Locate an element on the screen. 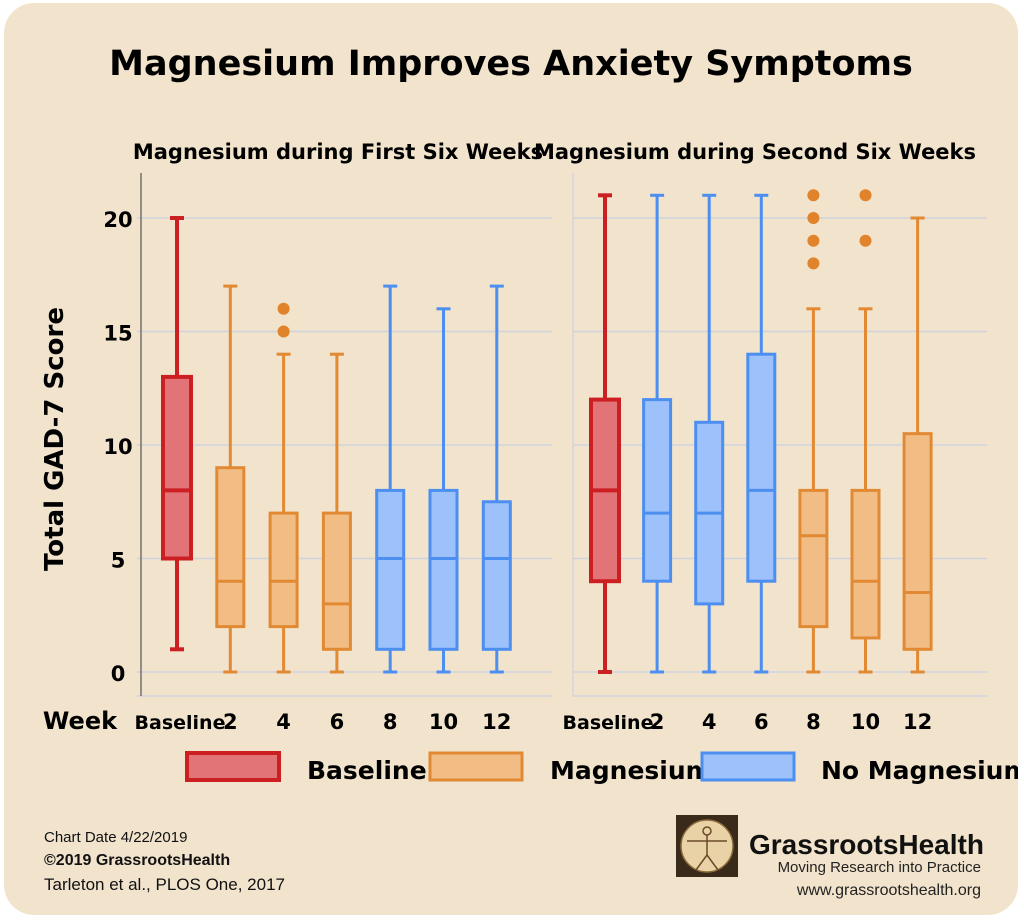 The width and height of the screenshot is (1024, 921). y-tick-label: 10 is located at coordinates (117, 447).